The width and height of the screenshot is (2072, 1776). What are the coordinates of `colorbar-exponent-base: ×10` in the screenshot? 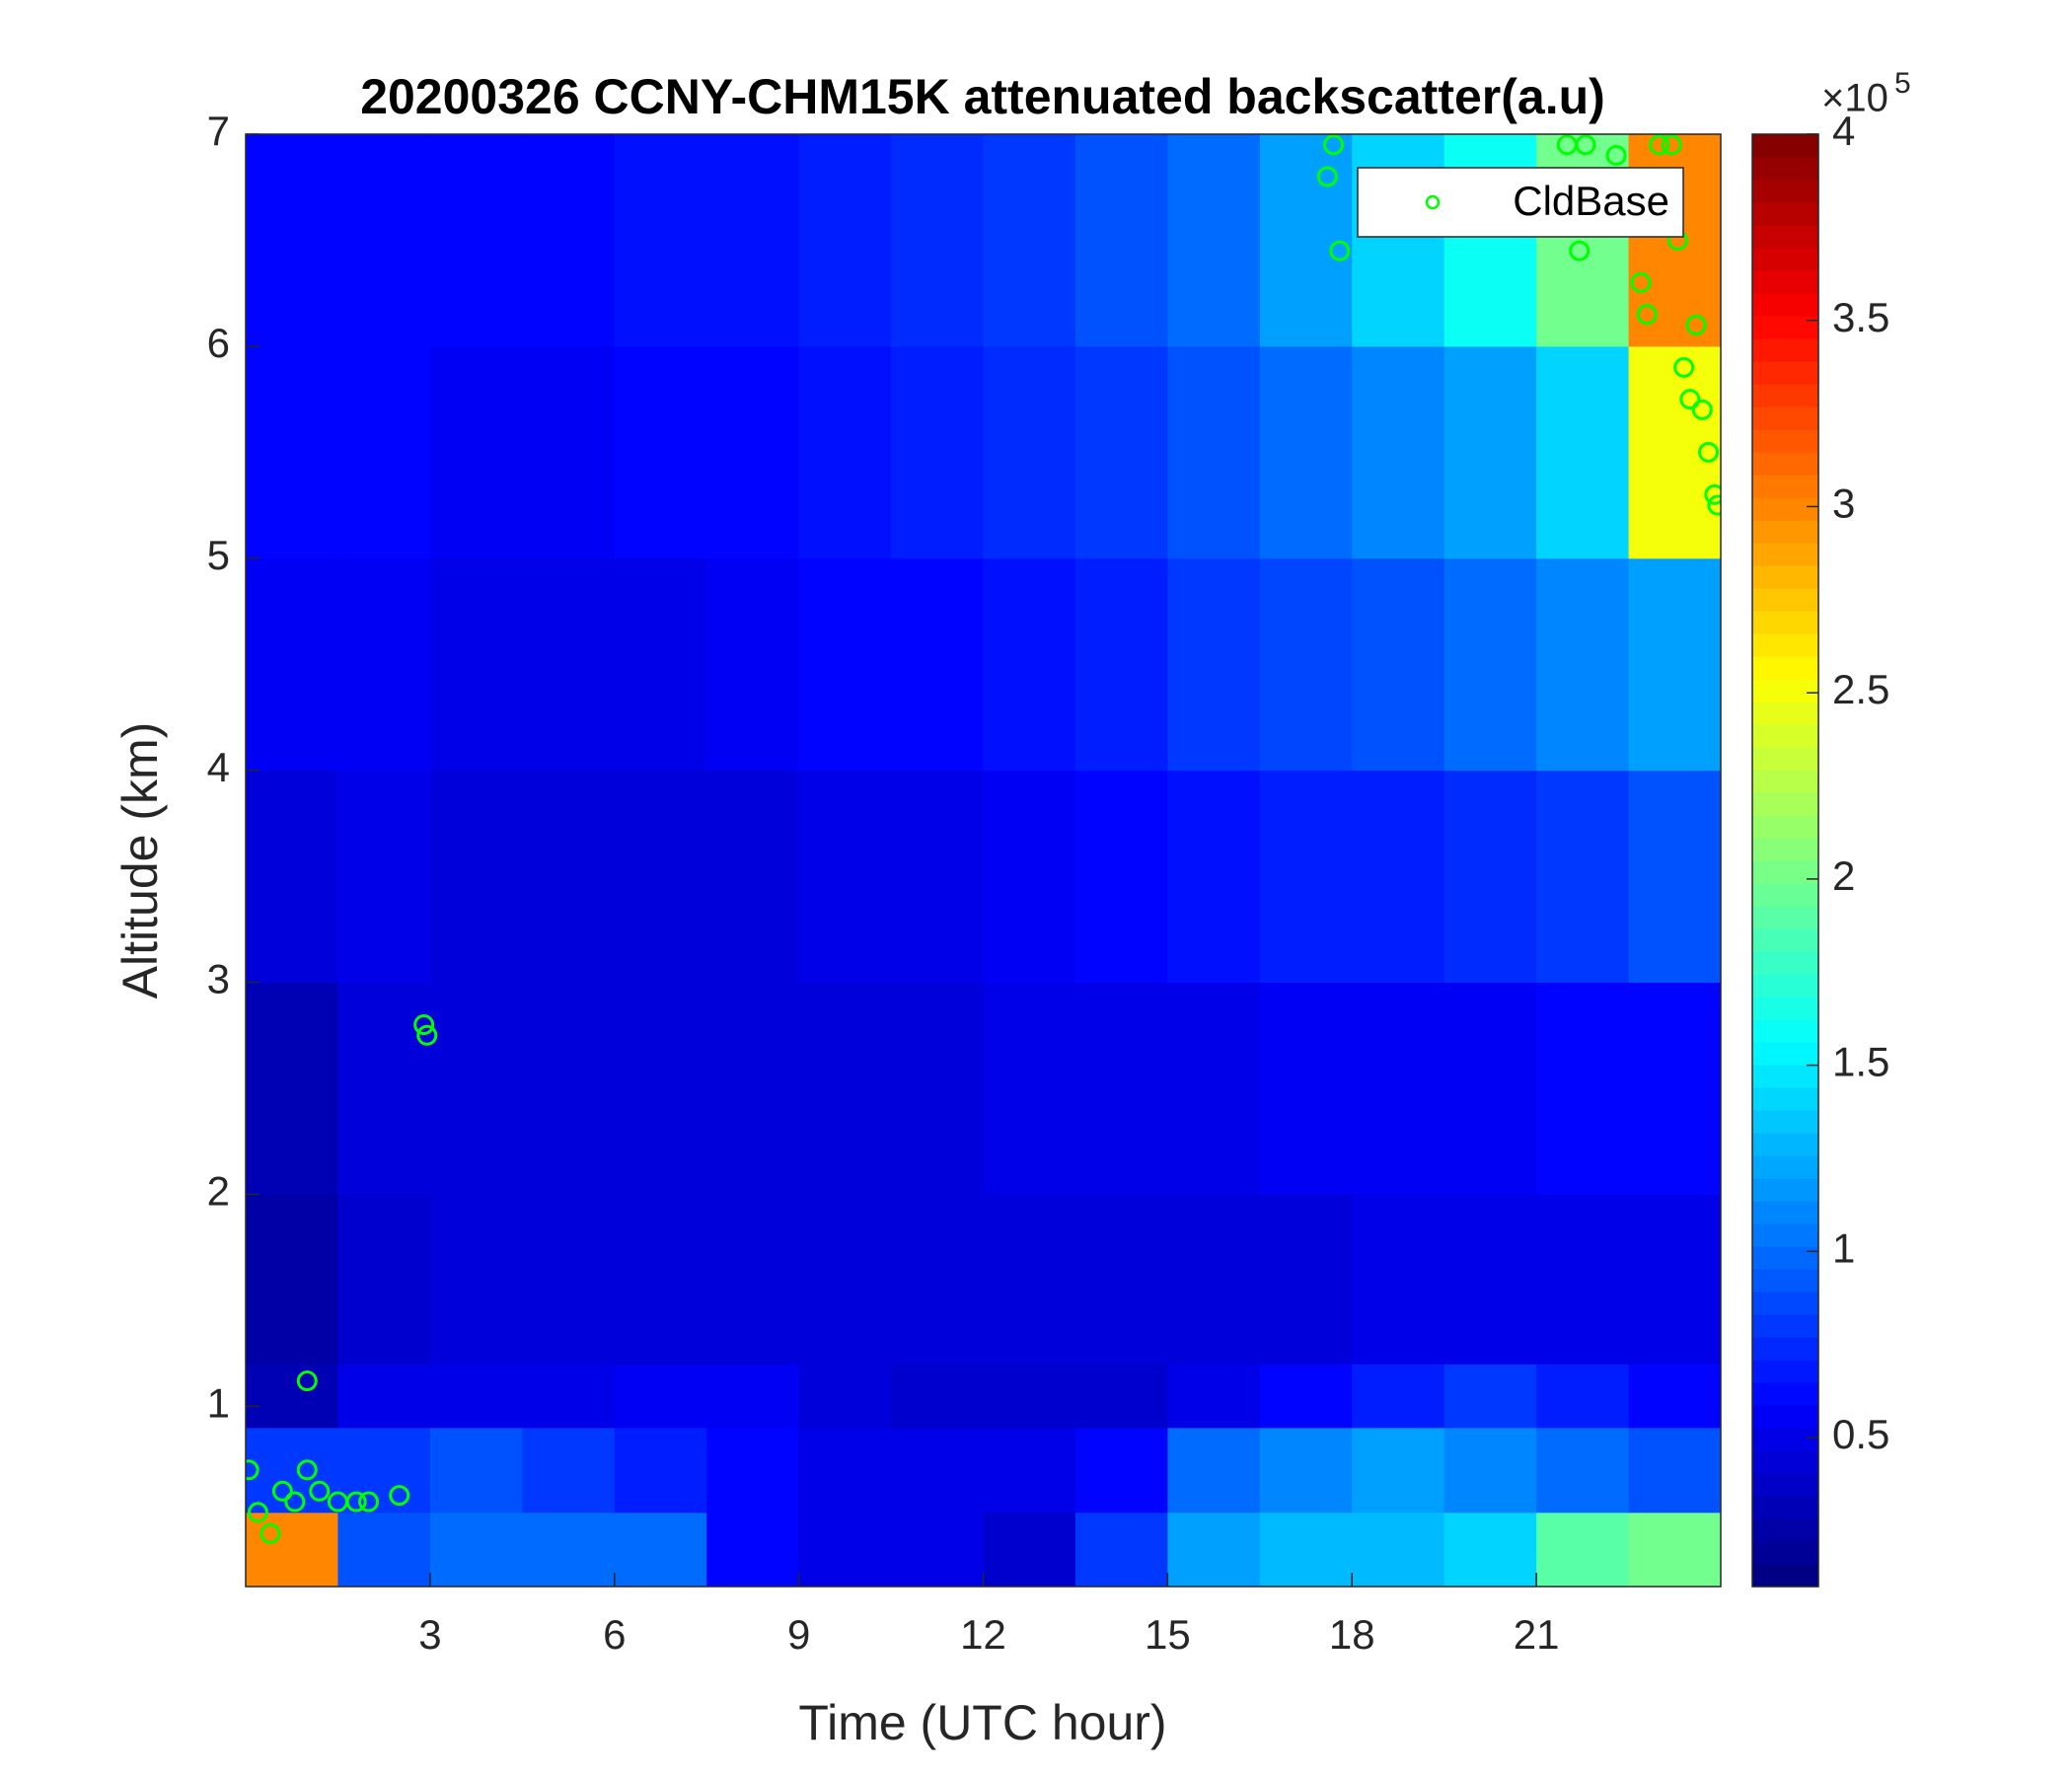 It's located at (1855, 99).